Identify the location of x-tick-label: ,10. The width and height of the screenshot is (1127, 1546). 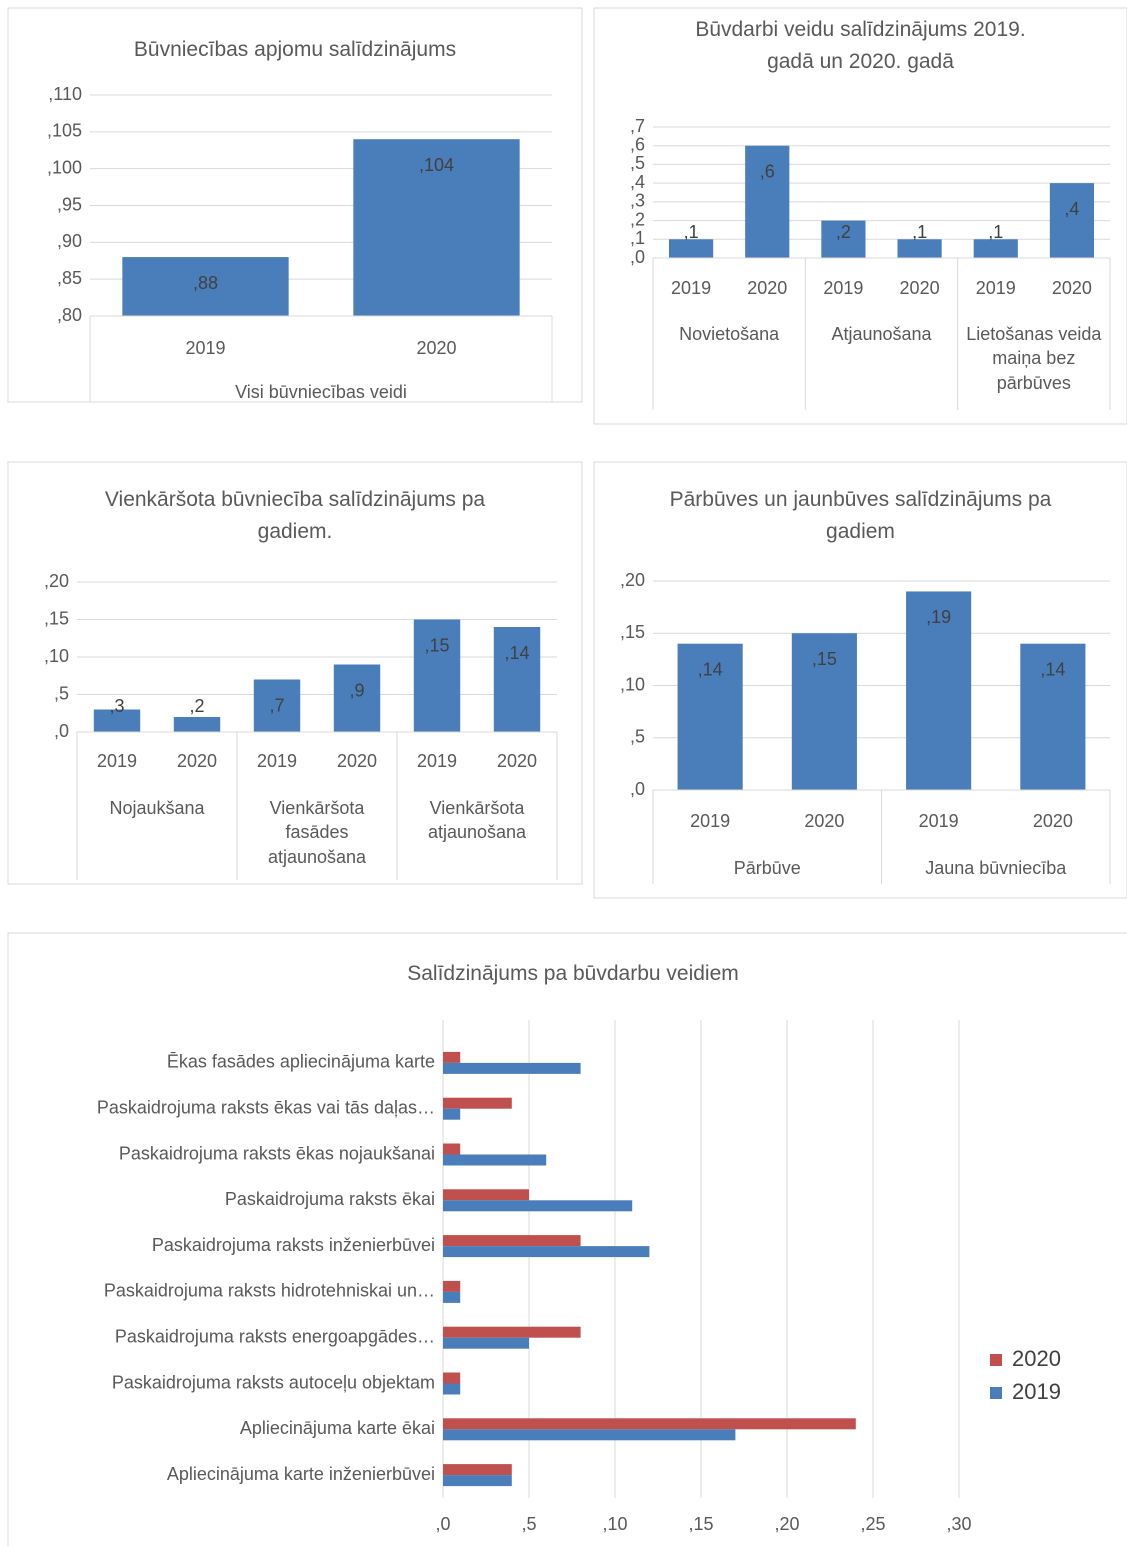
(614, 1524).